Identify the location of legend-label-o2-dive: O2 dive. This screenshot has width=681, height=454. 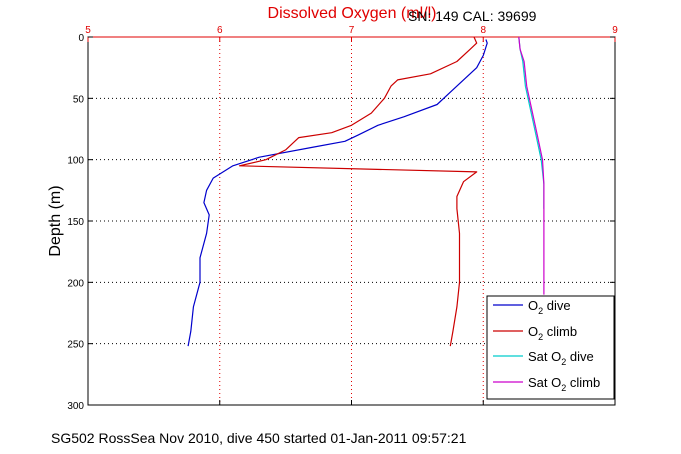
(549, 307).